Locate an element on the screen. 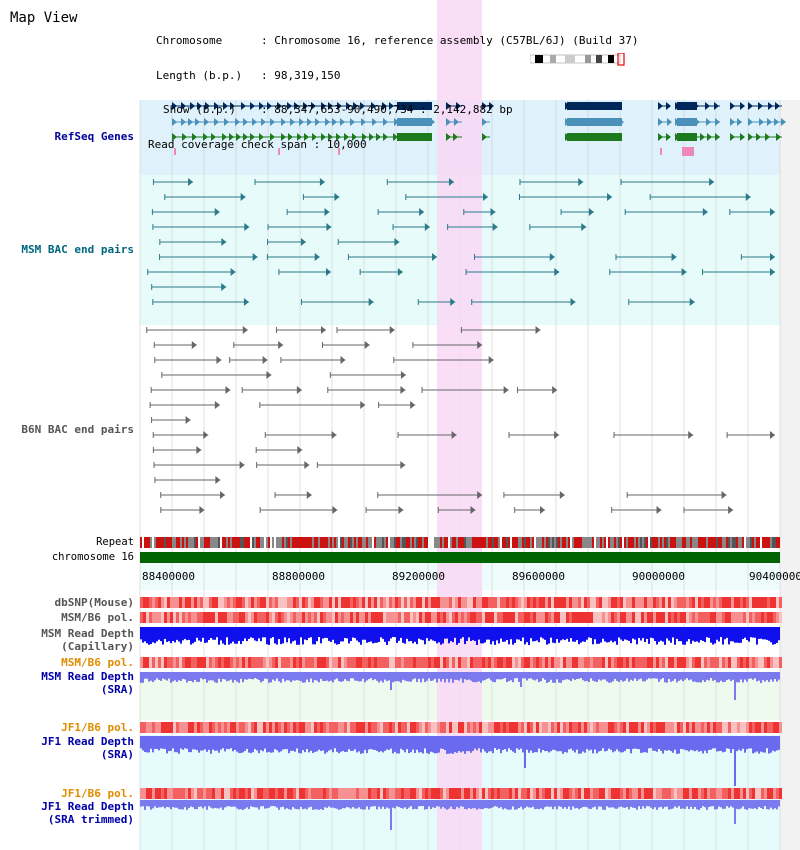  msm-b6-pol-sra-label: MSM/B6 pol. is located at coordinates (97, 662).